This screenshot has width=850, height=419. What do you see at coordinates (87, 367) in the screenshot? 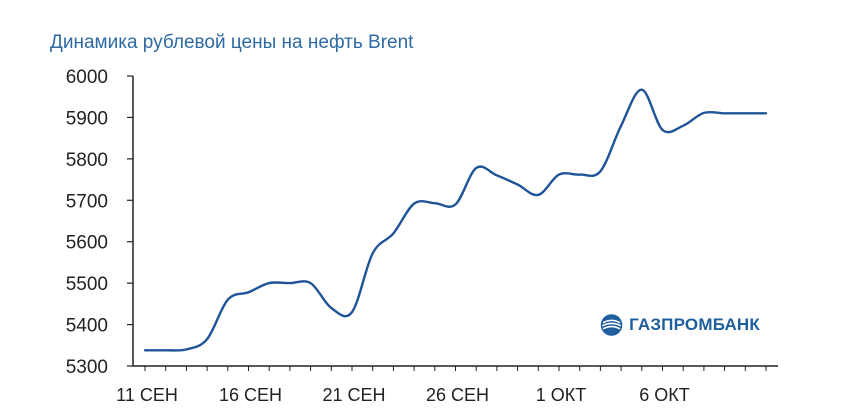
I see `y-tick-label: 5300` at bounding box center [87, 367].